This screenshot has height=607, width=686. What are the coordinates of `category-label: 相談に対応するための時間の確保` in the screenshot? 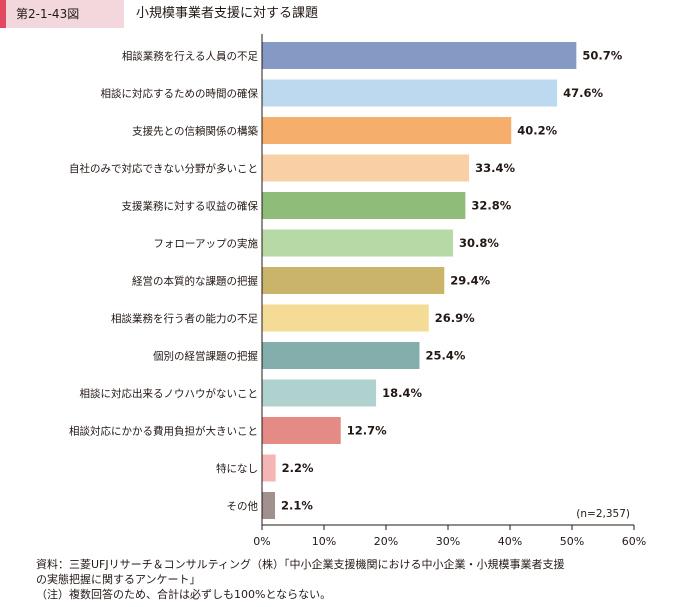 It's located at (180, 93).